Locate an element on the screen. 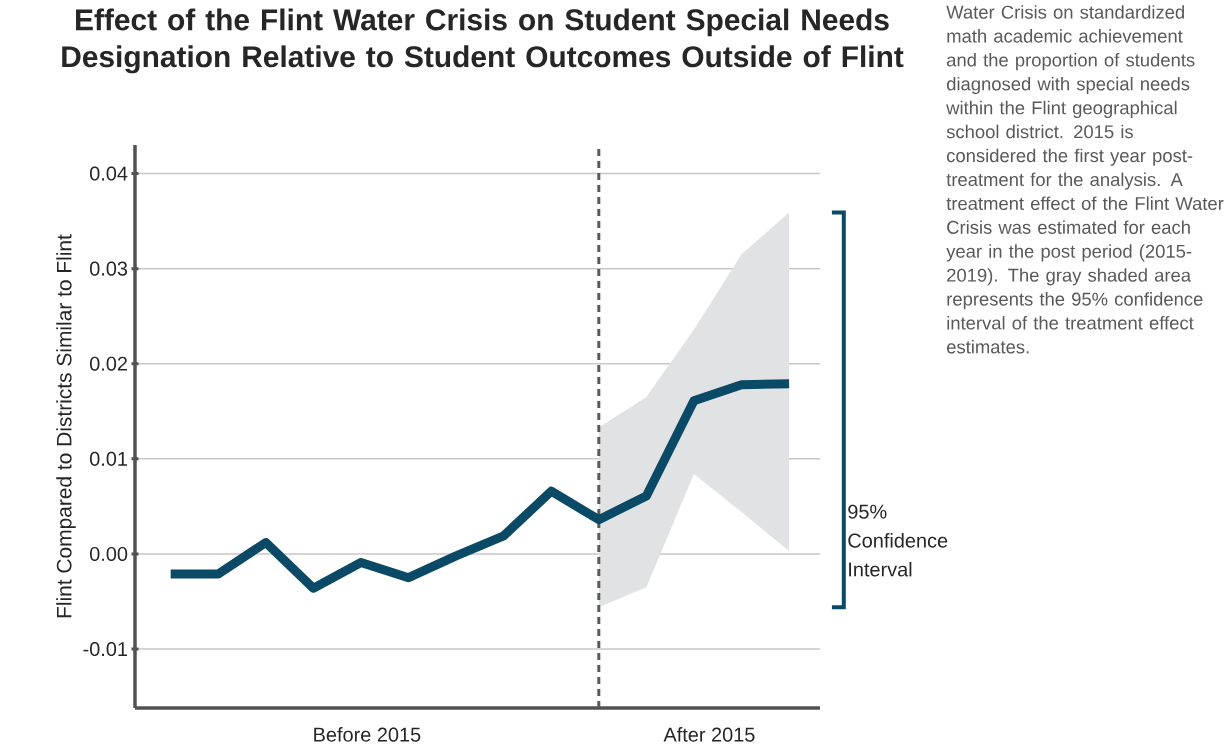 This screenshot has width=1230, height=755. y-tick-label: 0.00 is located at coordinates (108, 553).